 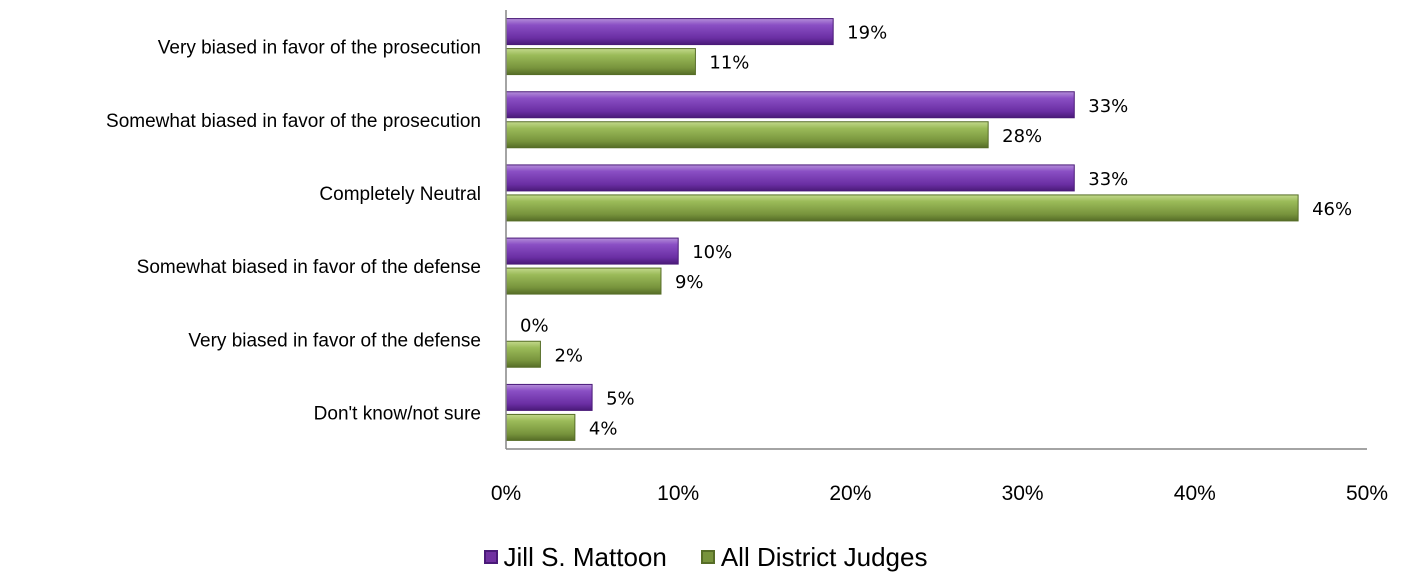 What do you see at coordinates (400, 194) in the screenshot?
I see `category-label: Completely Neutral` at bounding box center [400, 194].